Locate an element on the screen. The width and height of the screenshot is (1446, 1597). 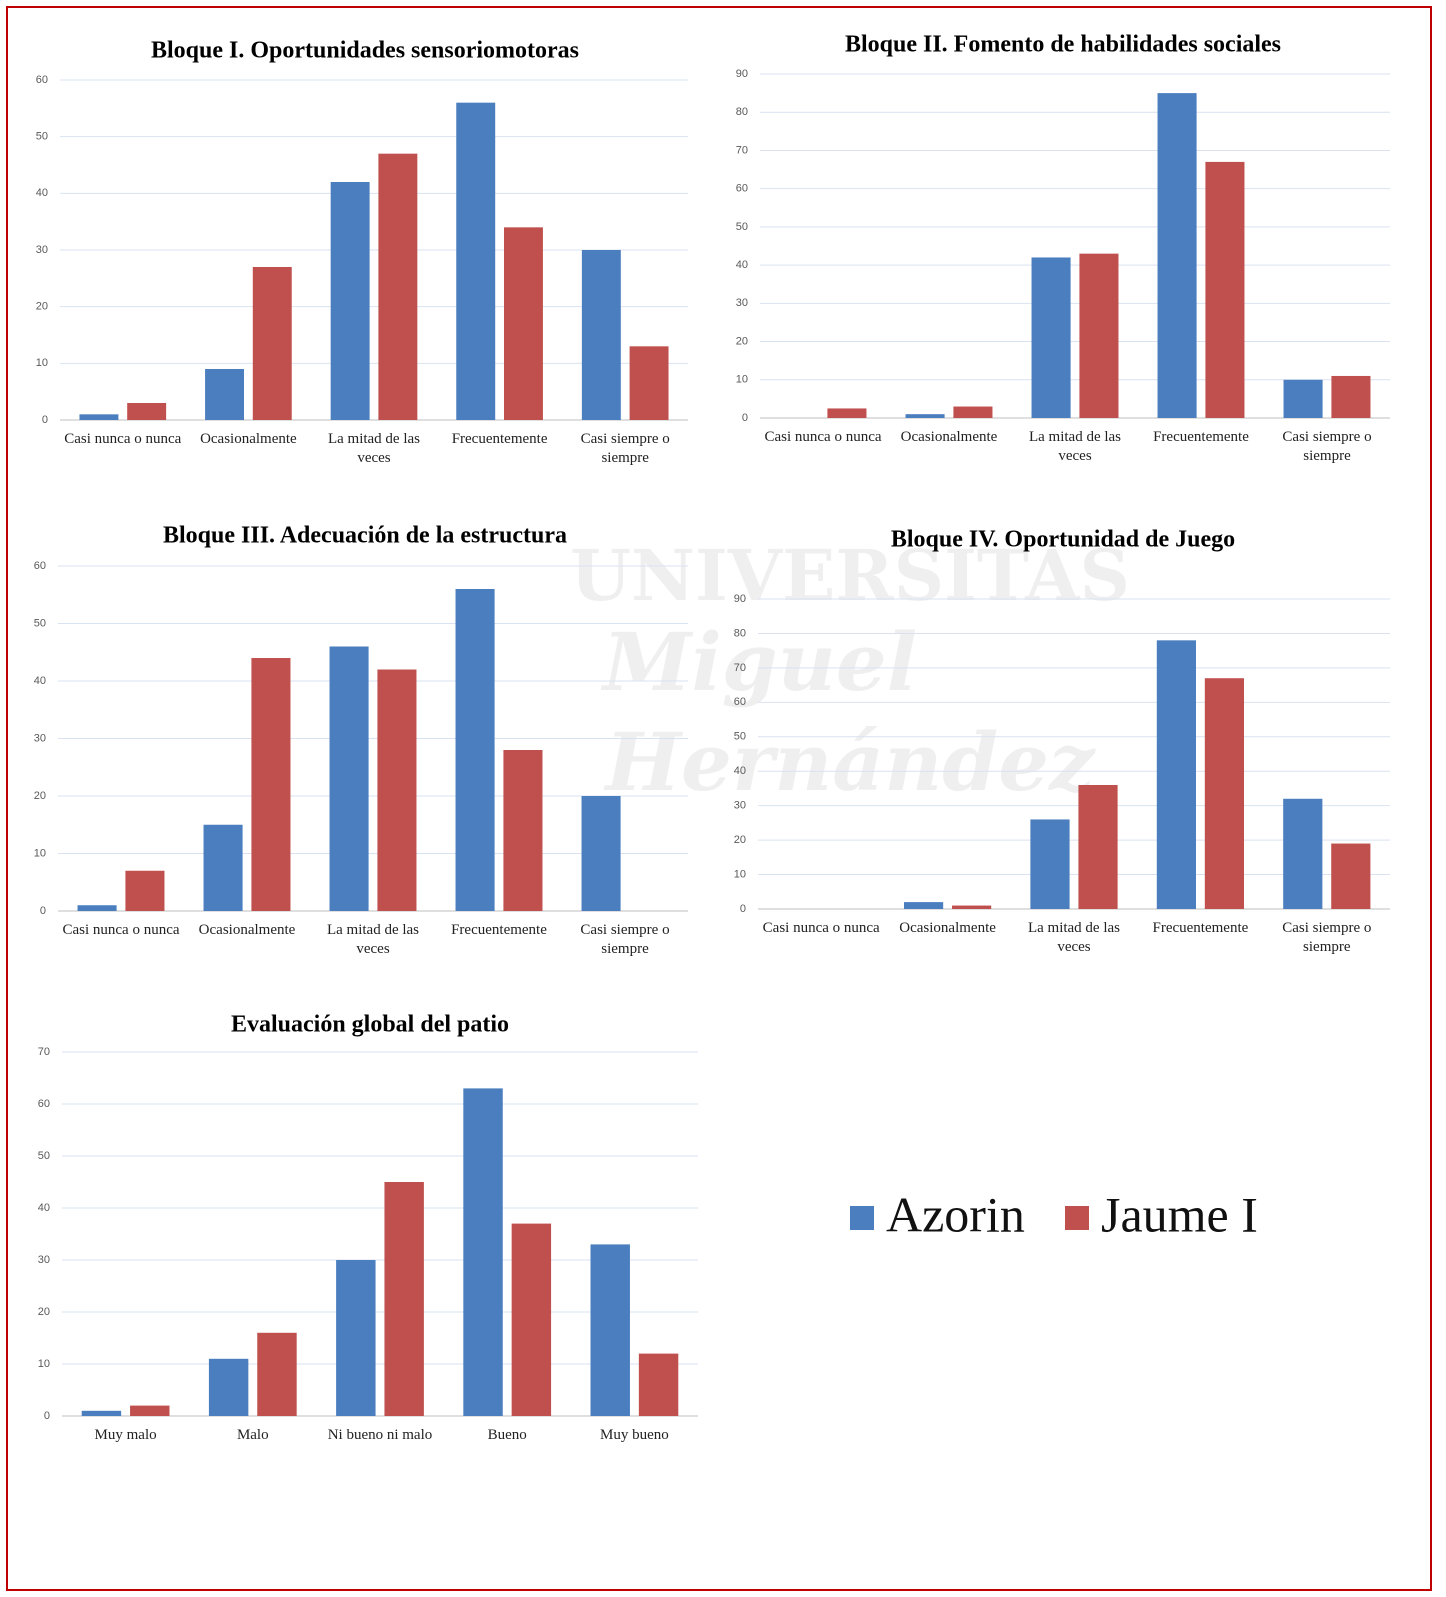
x-tick-label-box: Frecuentemente is located at coordinates (499, 439).